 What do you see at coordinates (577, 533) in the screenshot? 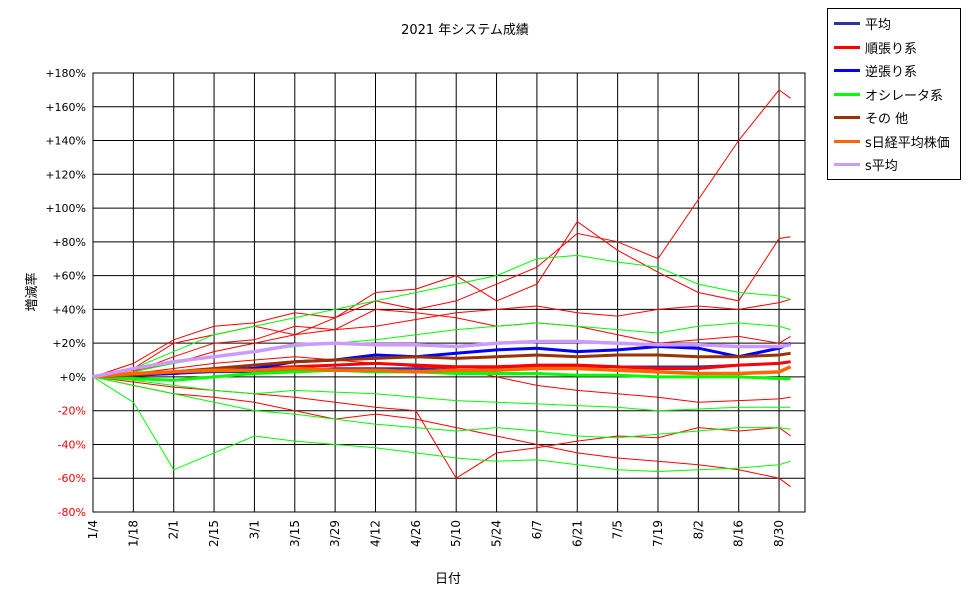
I see `x-tick-label: 6/21` at bounding box center [577, 533].